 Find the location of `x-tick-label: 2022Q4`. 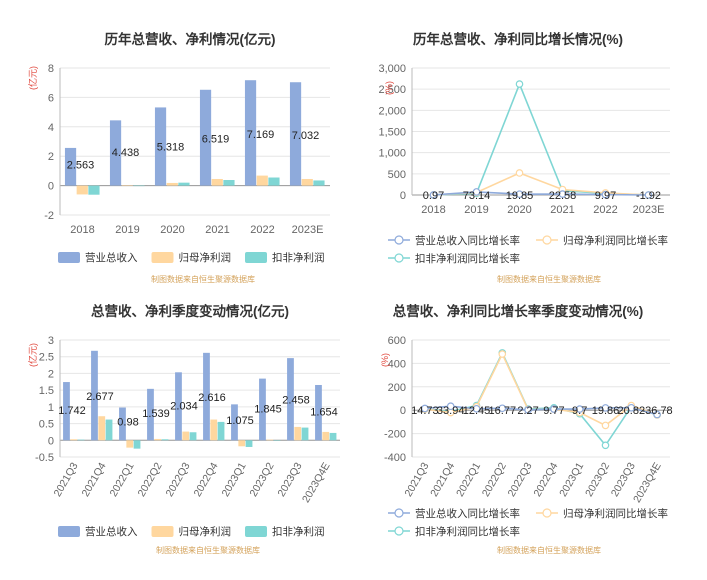

x-tick-label: 2022Q4 is located at coordinates (206, 479).